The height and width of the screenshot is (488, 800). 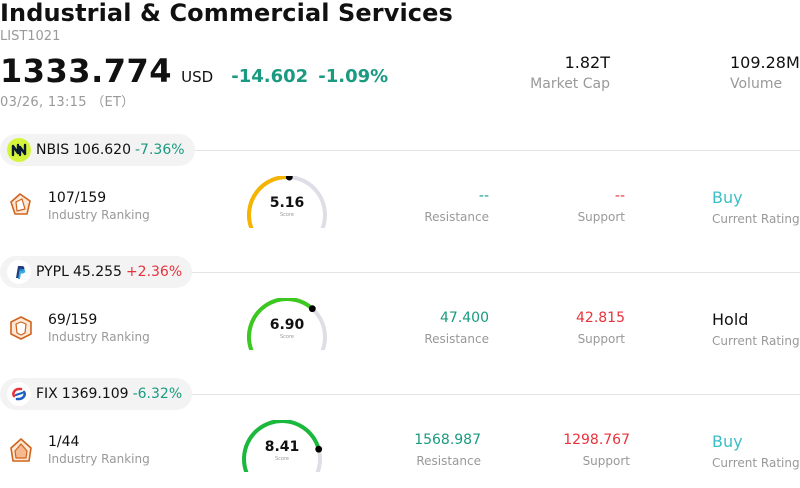 I want to click on price-row: 1333.774 USD -14.602 -1.09%, so click(x=194, y=71).